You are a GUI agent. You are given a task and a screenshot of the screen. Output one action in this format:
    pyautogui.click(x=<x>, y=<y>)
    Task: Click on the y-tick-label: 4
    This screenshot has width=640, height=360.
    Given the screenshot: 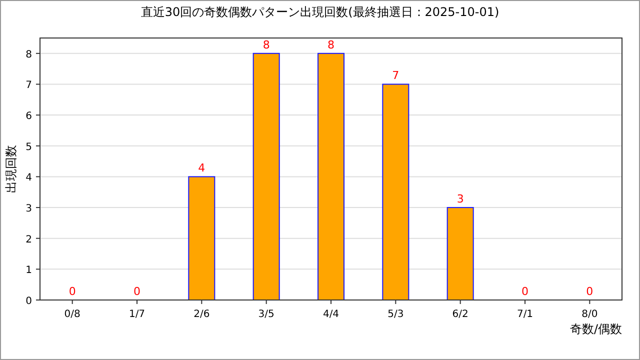 What is the action you would take?
    pyautogui.click(x=29, y=178)
    